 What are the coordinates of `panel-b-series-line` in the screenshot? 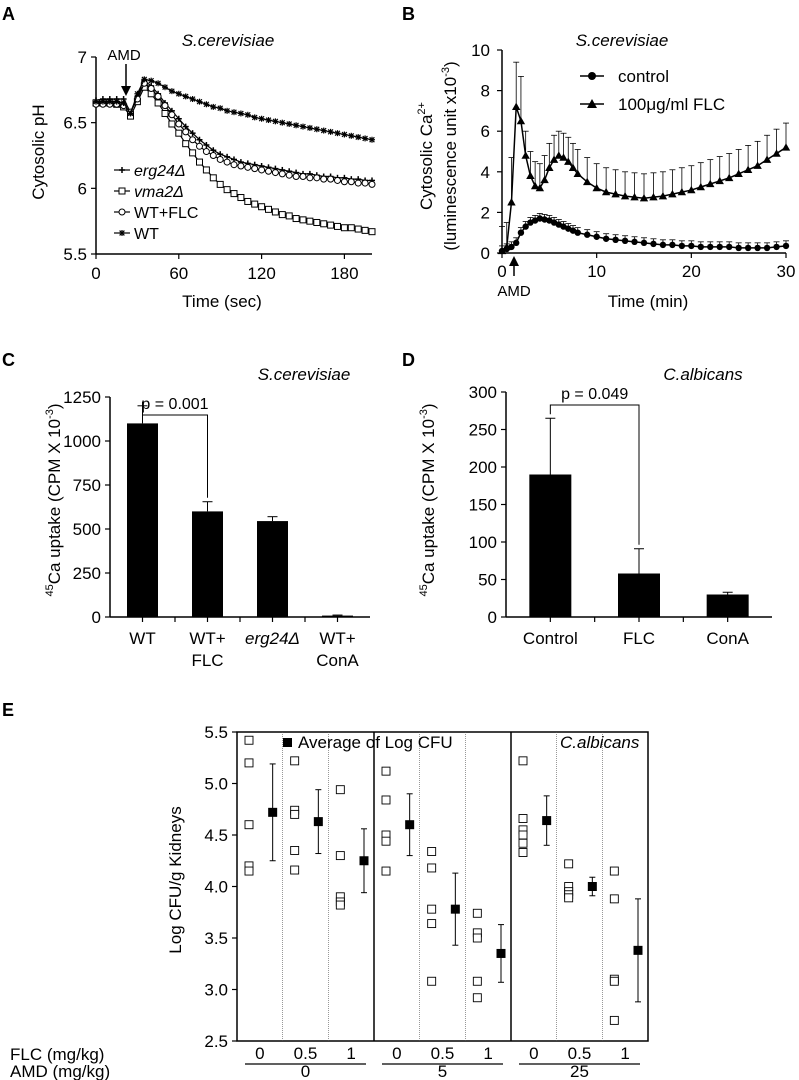 It's located at (644, 234).